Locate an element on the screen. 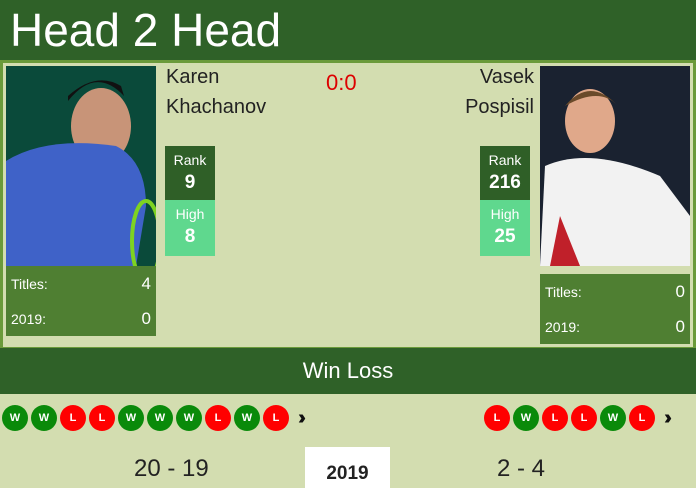  player1-photo is located at coordinates (81, 166).